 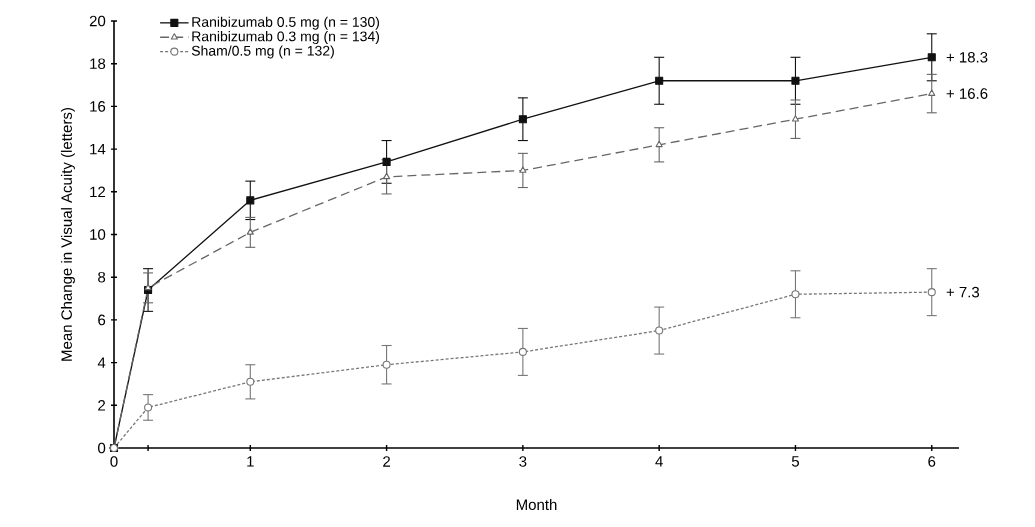 What do you see at coordinates (98, 149) in the screenshot?
I see `y-tick-label: 14` at bounding box center [98, 149].